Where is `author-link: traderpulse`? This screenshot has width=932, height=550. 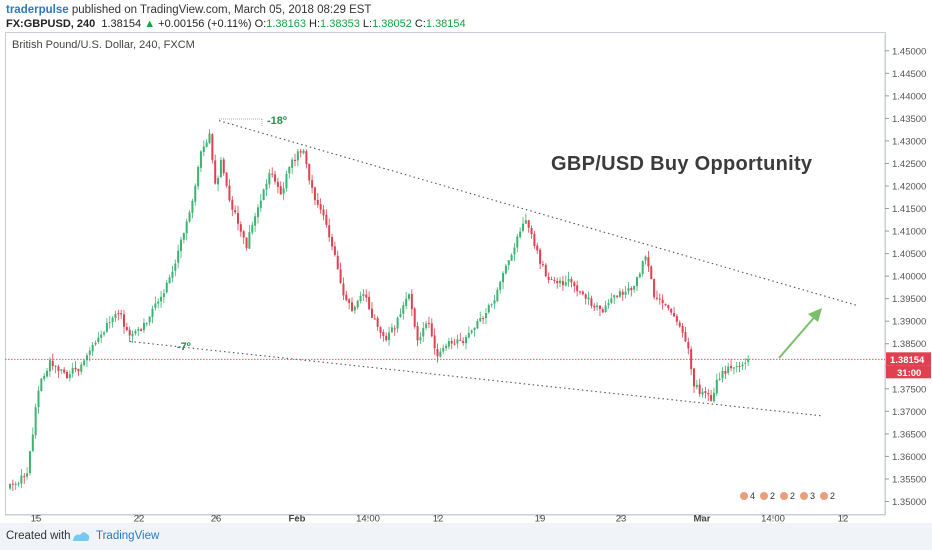
author-link: traderpulse is located at coordinates (37, 10).